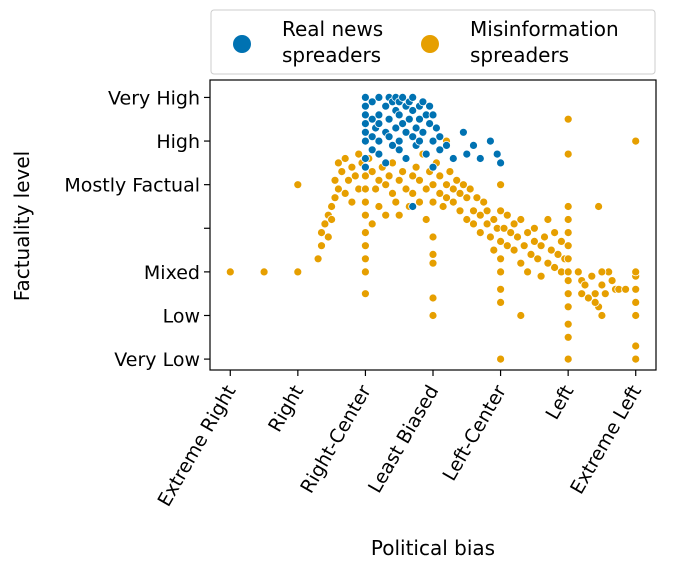 Image resolution: width=691 pixels, height=569 pixels. I want to click on legend-label-real-news-line1: Real news, so click(332, 29).